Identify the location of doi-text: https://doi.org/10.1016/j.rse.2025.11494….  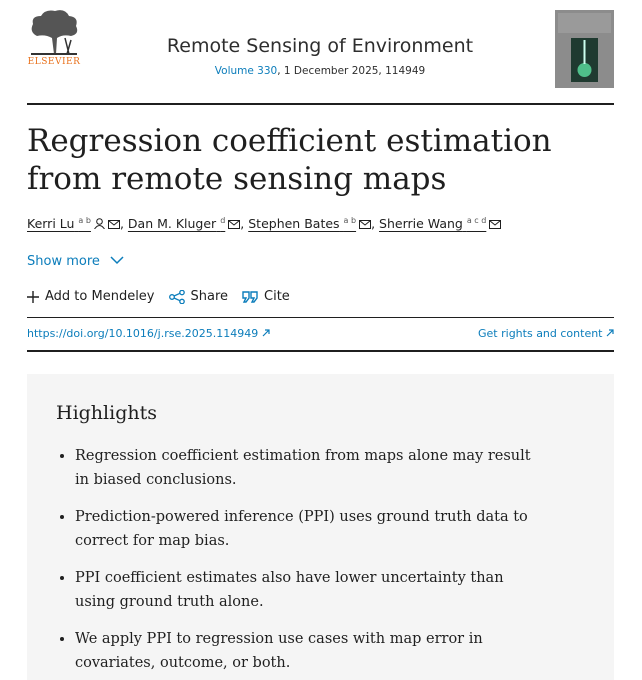
(143, 333).